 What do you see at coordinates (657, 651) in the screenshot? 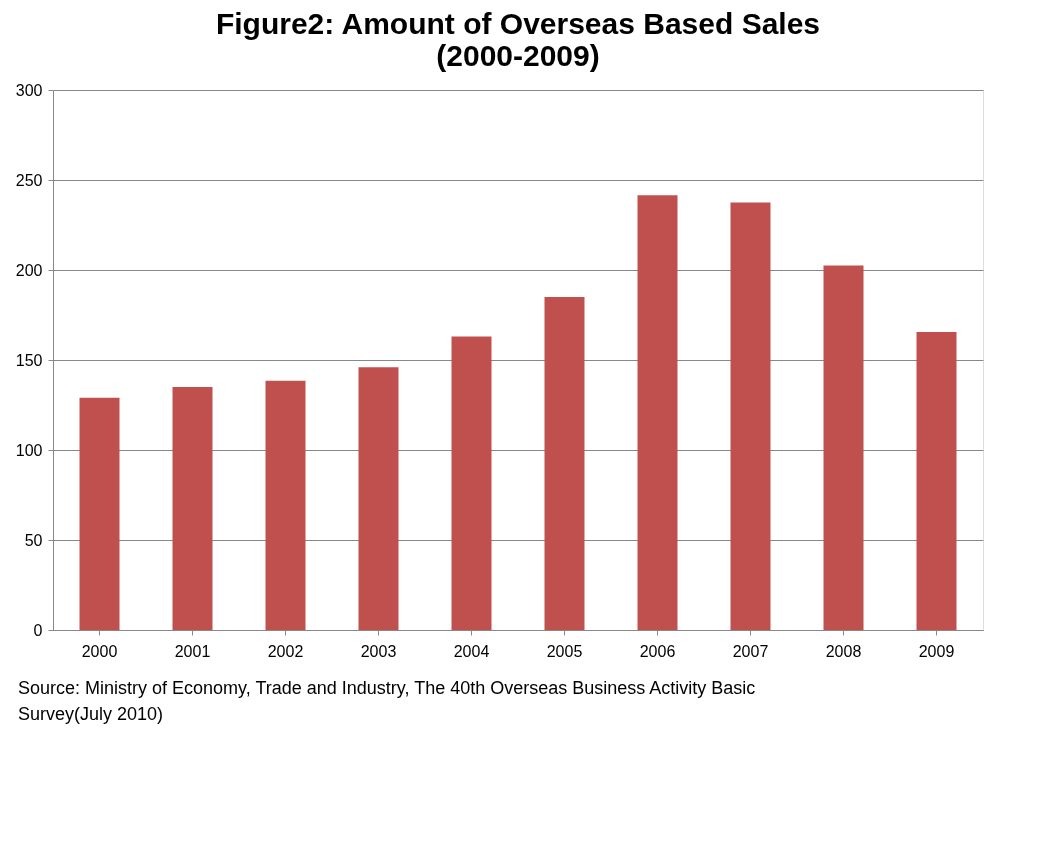
I see `x-tick-label: 2006` at bounding box center [657, 651].